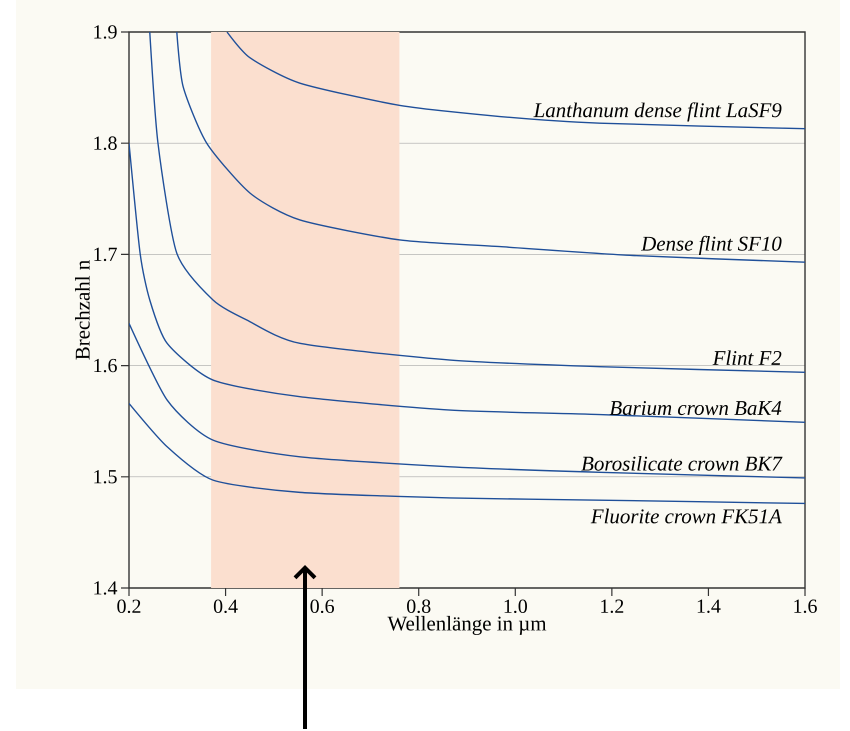 This screenshot has width=850, height=731. What do you see at coordinates (105, 477) in the screenshot?
I see `y-tick-label: 1.5` at bounding box center [105, 477].